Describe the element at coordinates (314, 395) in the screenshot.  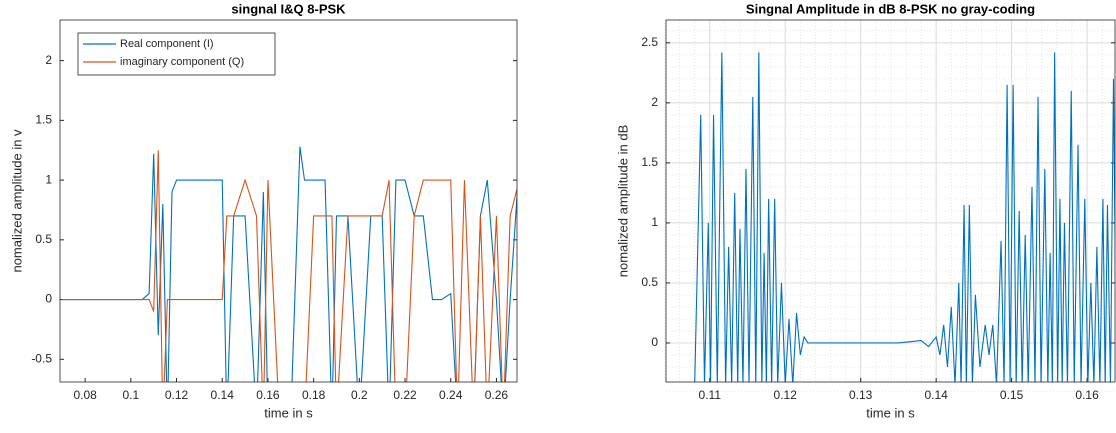
I see `x-tick-label: 0.18` at that location.